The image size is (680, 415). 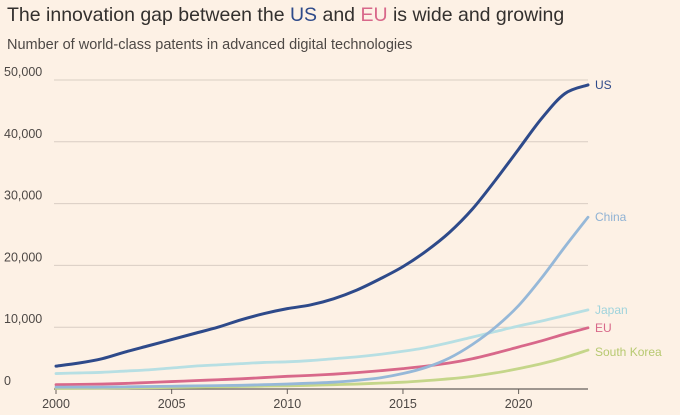 I want to click on x-axis: 2000 2005 2010 2015 2020, so click(x=287, y=400).